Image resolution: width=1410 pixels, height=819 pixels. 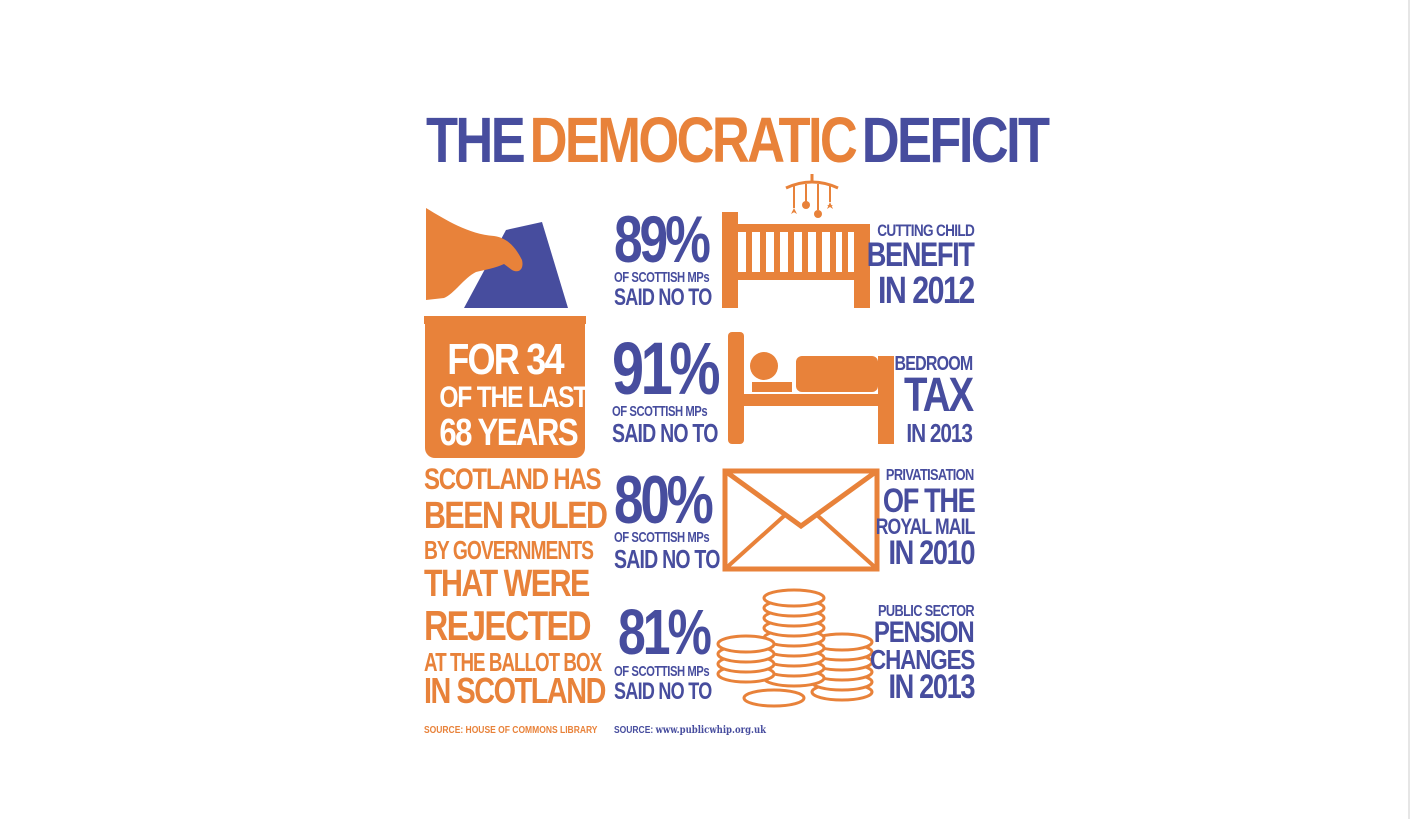 I want to click on stat-2-percent: 91%, so click(x=666, y=368).